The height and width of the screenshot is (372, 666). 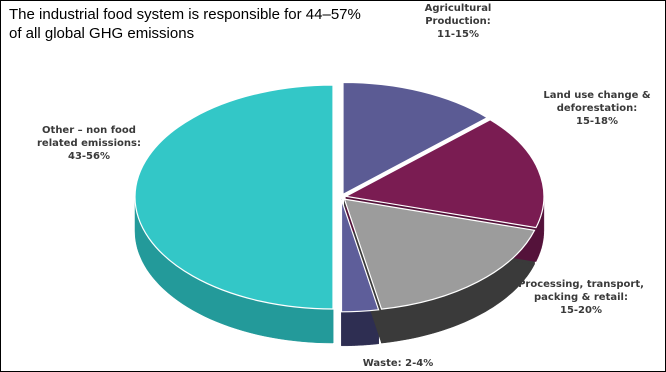 I want to click on slice-label-5-line-3: 43-56%, so click(x=89, y=156).